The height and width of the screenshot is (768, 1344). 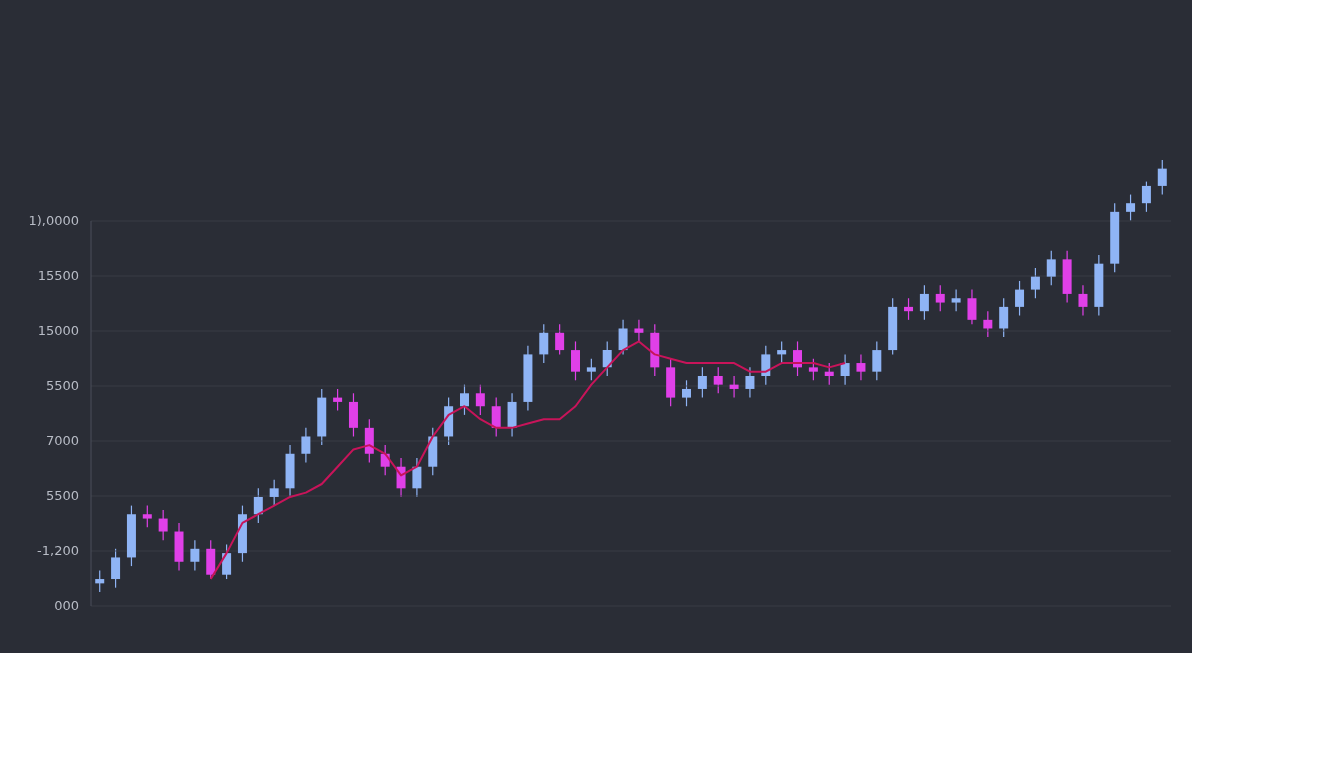 I want to click on text: -1,200, so click(x=58, y=550).